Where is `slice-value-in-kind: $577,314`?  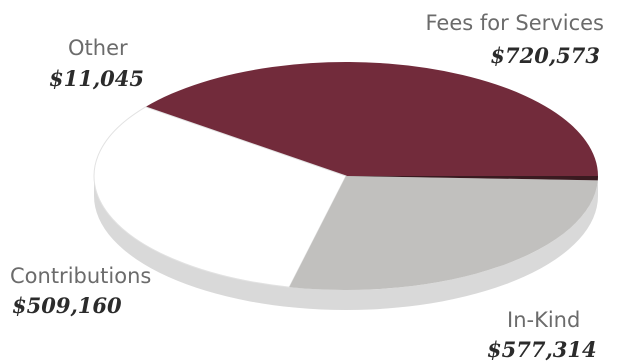 slice-value-in-kind: $577,314 is located at coordinates (542, 349).